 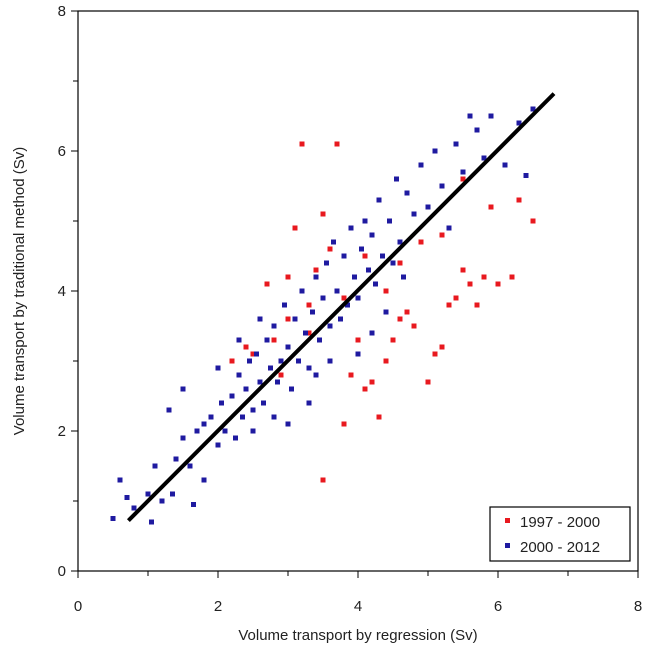 I want to click on y-tick-label: 2, so click(x=62, y=431).